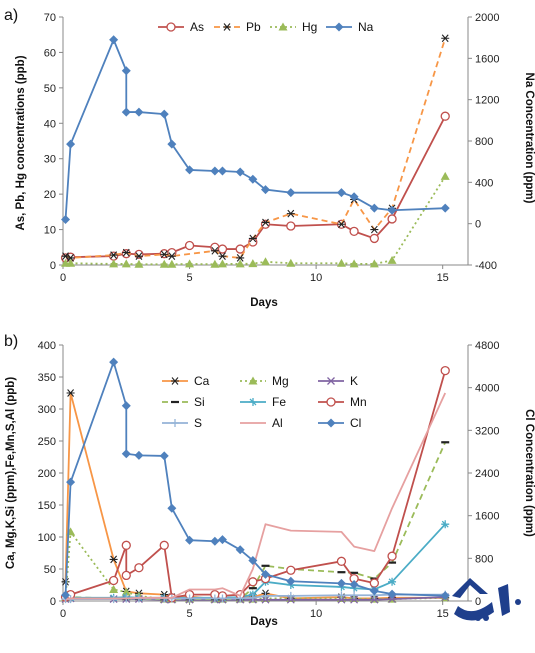 The width and height of the screenshot is (535, 653). I want to click on panel-a-legend-label-hg: Hg, so click(309, 27).